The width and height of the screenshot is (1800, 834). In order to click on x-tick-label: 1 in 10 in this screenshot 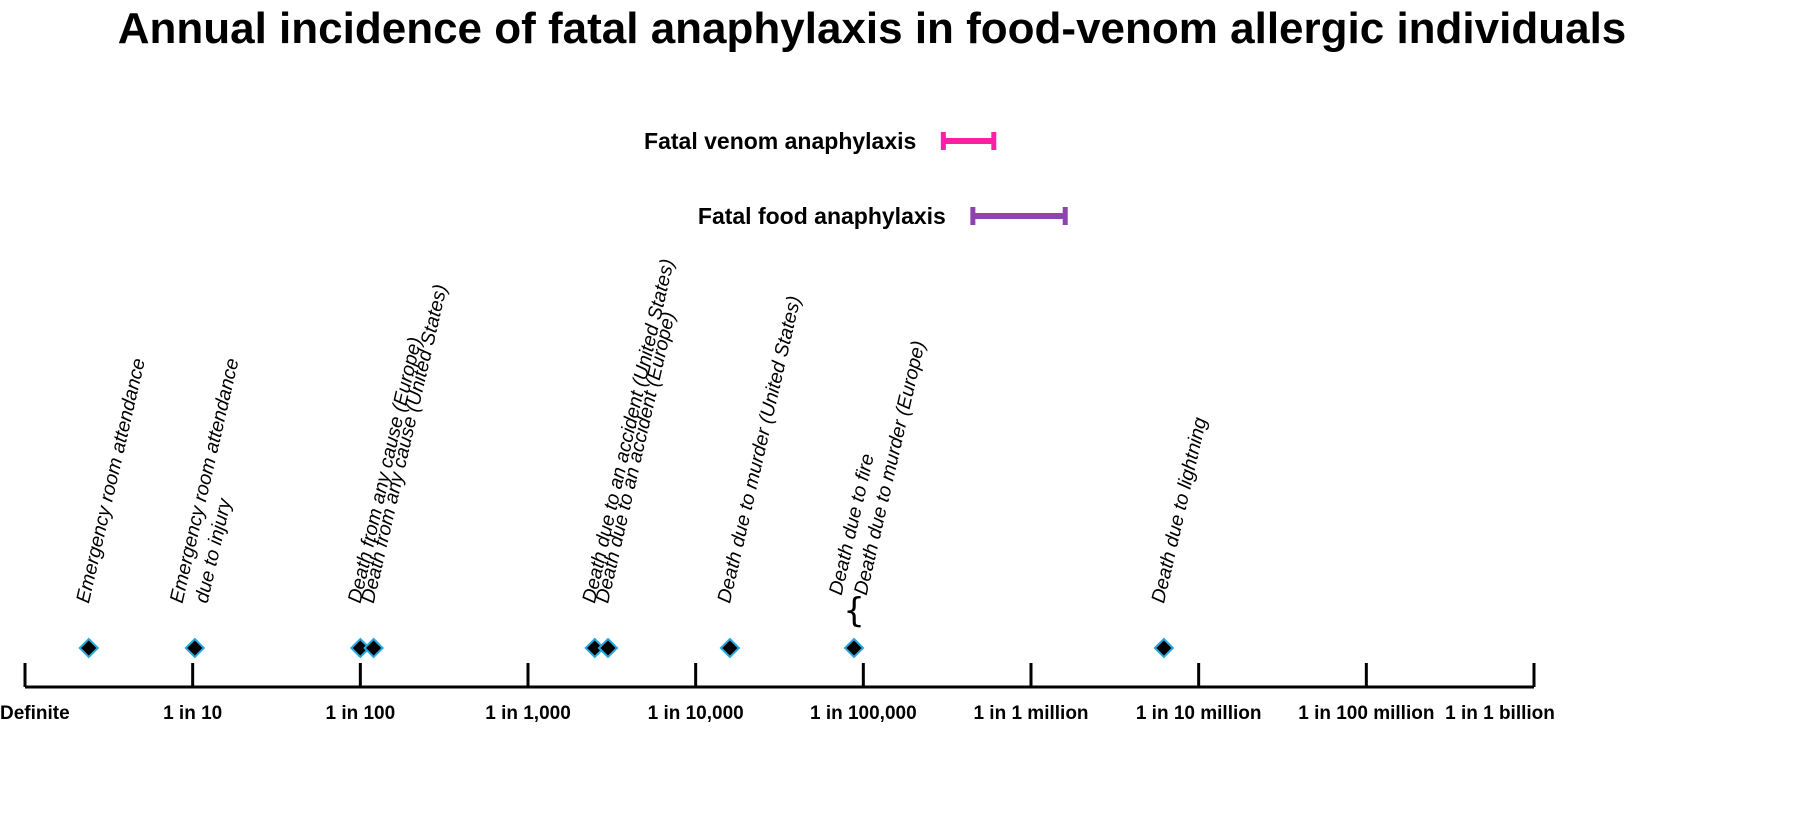, I will do `click(192, 713)`.